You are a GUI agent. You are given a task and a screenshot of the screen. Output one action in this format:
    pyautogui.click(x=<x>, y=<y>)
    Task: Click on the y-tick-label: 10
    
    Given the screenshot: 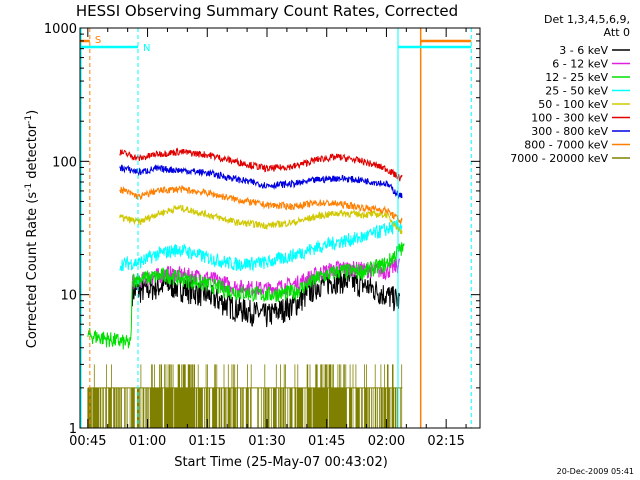 What is the action you would take?
    pyautogui.click(x=68, y=296)
    